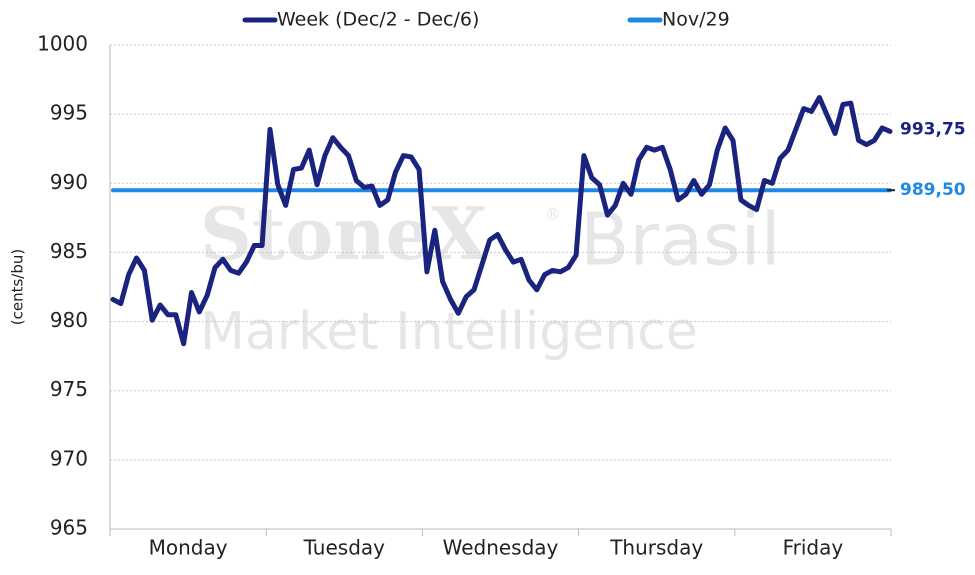 This screenshot has width=975, height=575. Describe the element at coordinates (501, 548) in the screenshot. I see `x-tick-label: Wednesday` at that location.